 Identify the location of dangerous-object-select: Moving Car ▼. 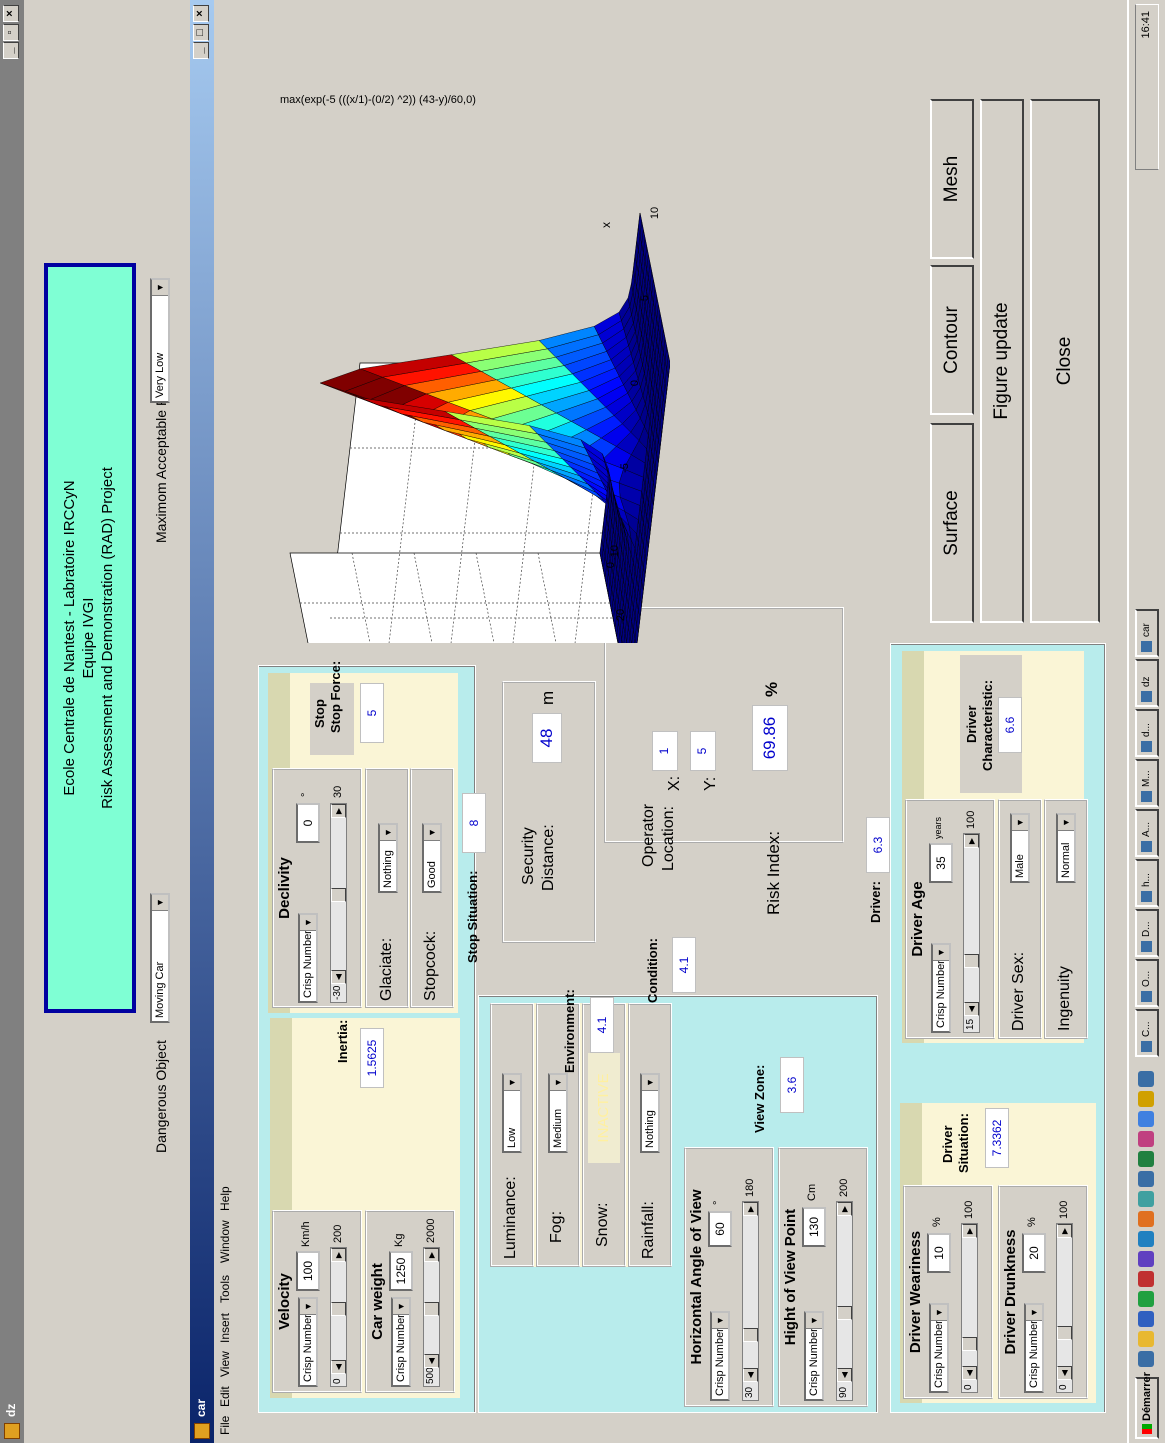
(160, 958).